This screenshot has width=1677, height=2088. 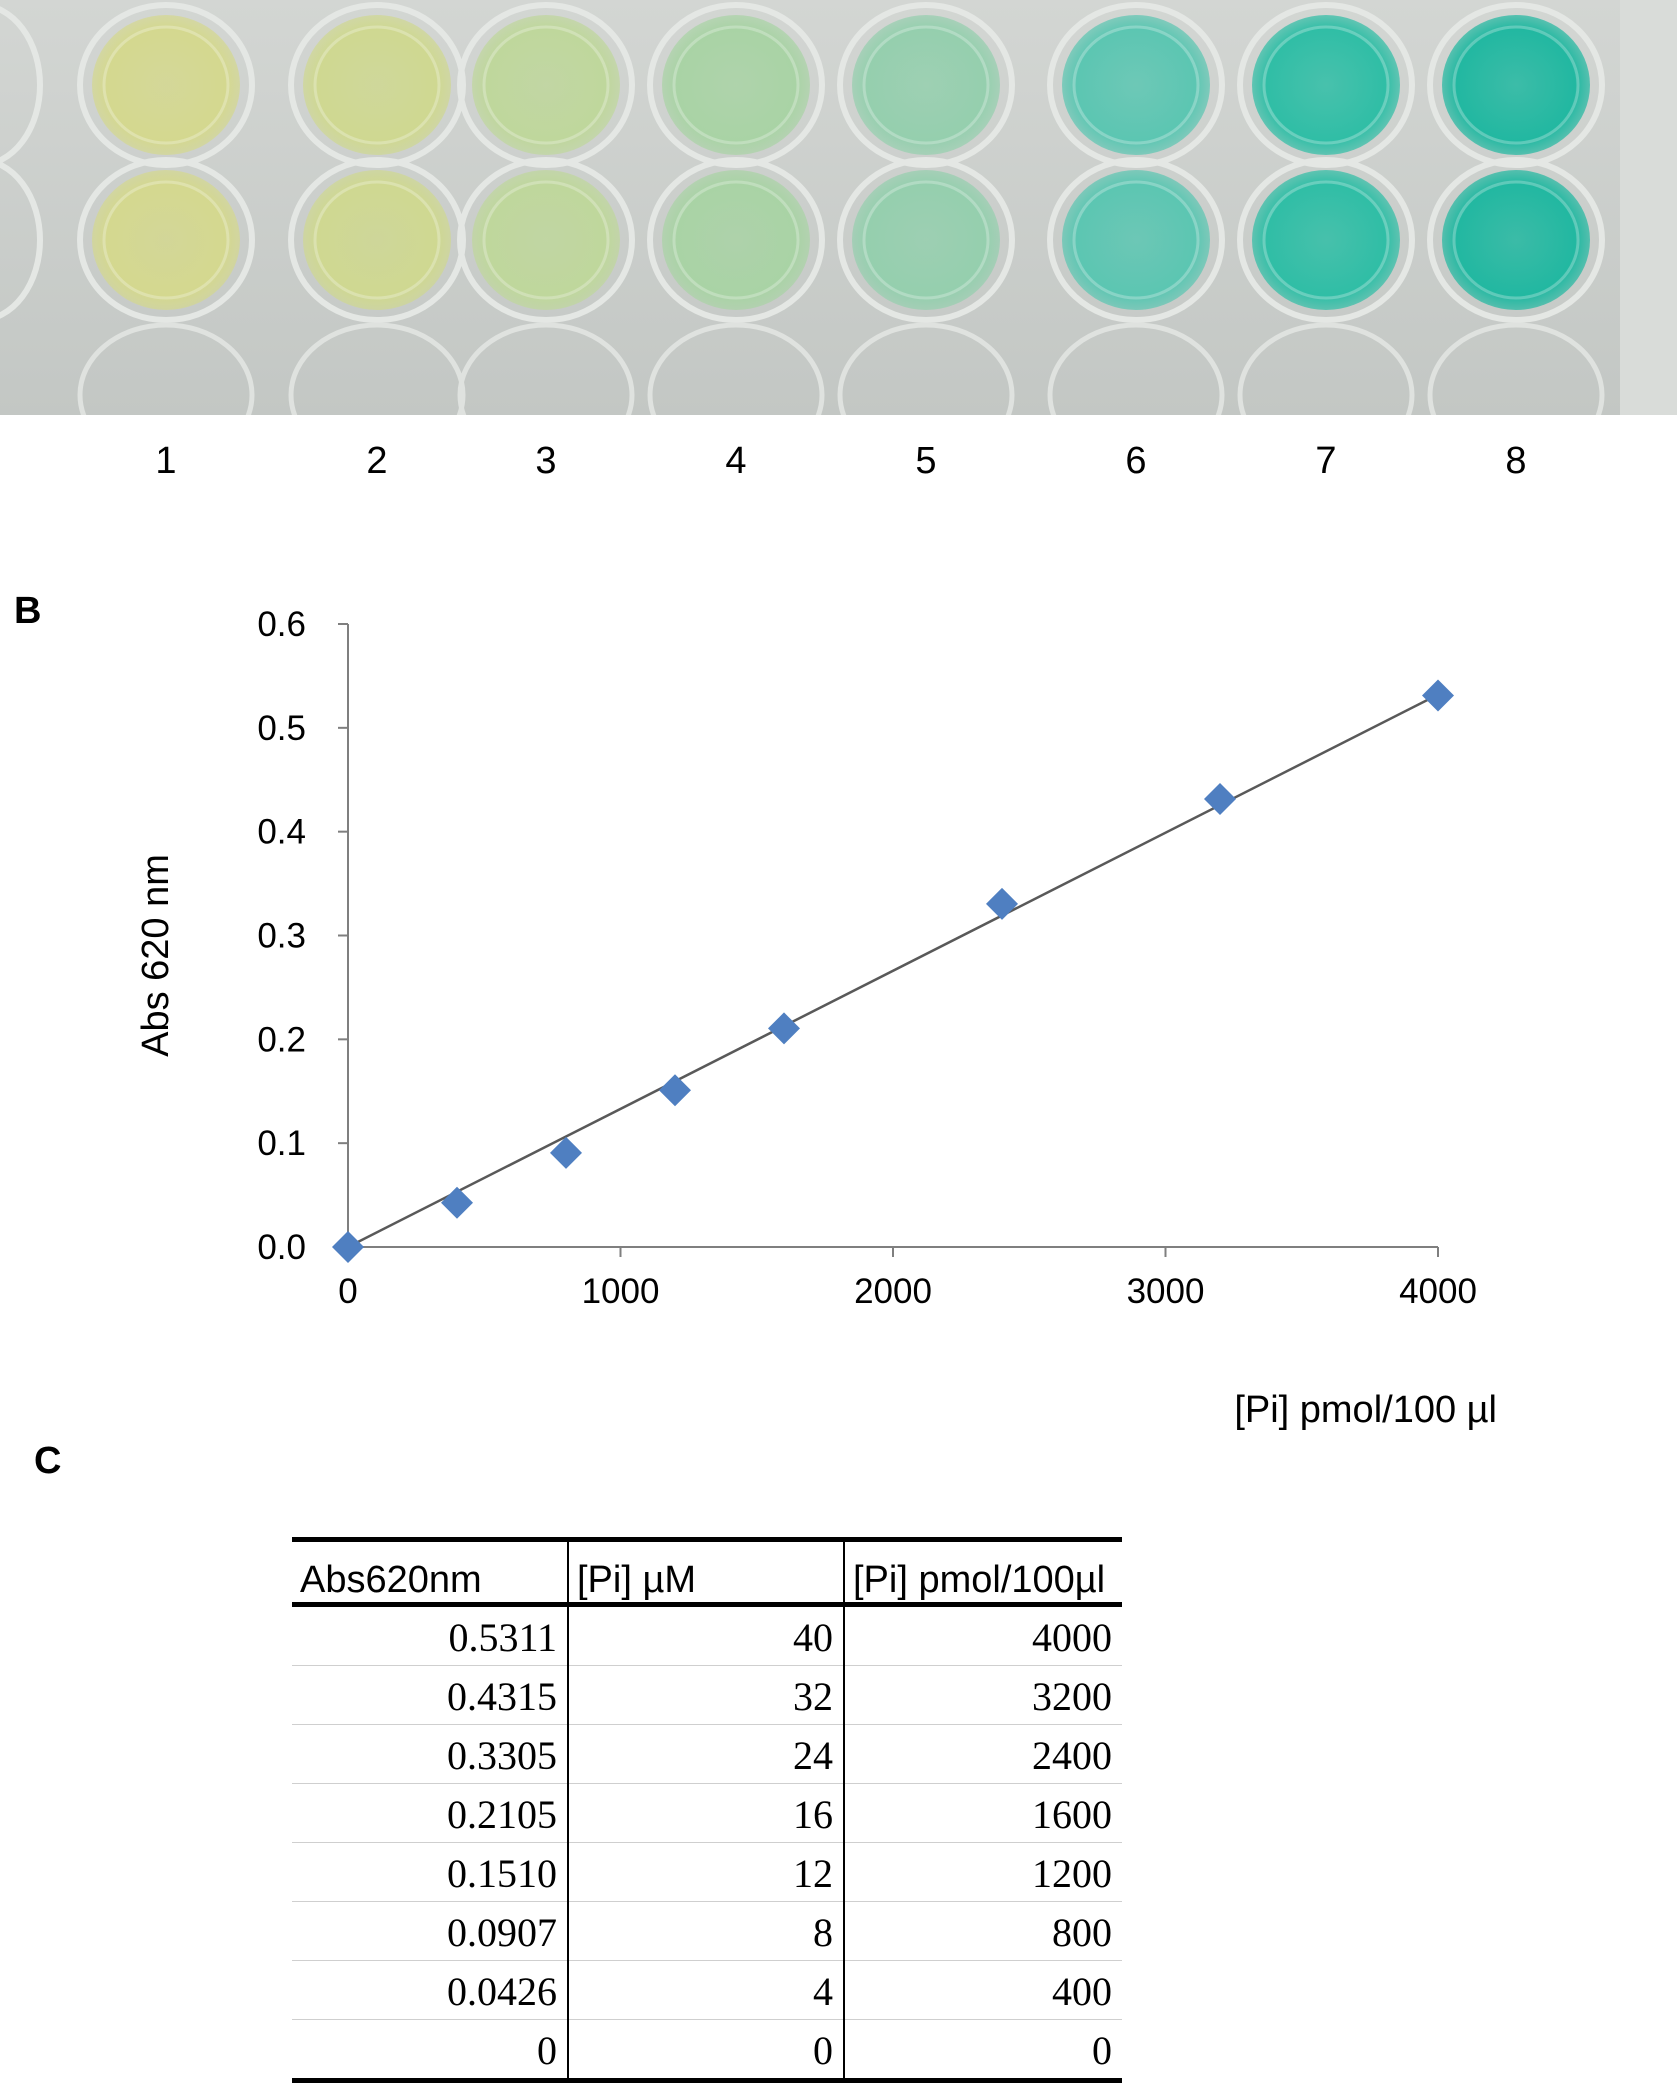 What do you see at coordinates (736, 461) in the screenshot?
I see `lane-label-4: 4` at bounding box center [736, 461].